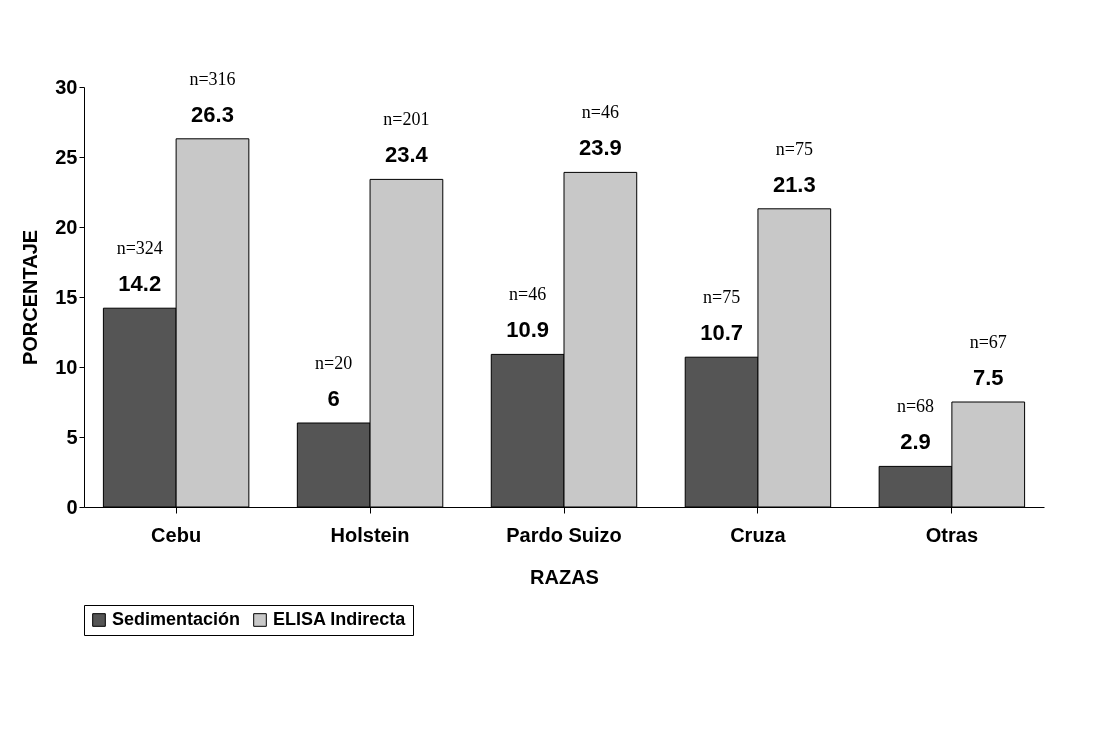 The width and height of the screenshot is (1115, 742). What do you see at coordinates (66, 156) in the screenshot?
I see `y-tick-label: 25` at bounding box center [66, 156].